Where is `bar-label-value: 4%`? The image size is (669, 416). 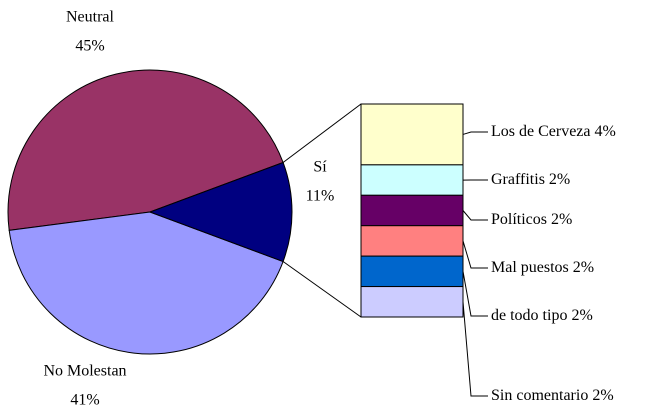
bar-label-value: 4% is located at coordinates (605, 131).